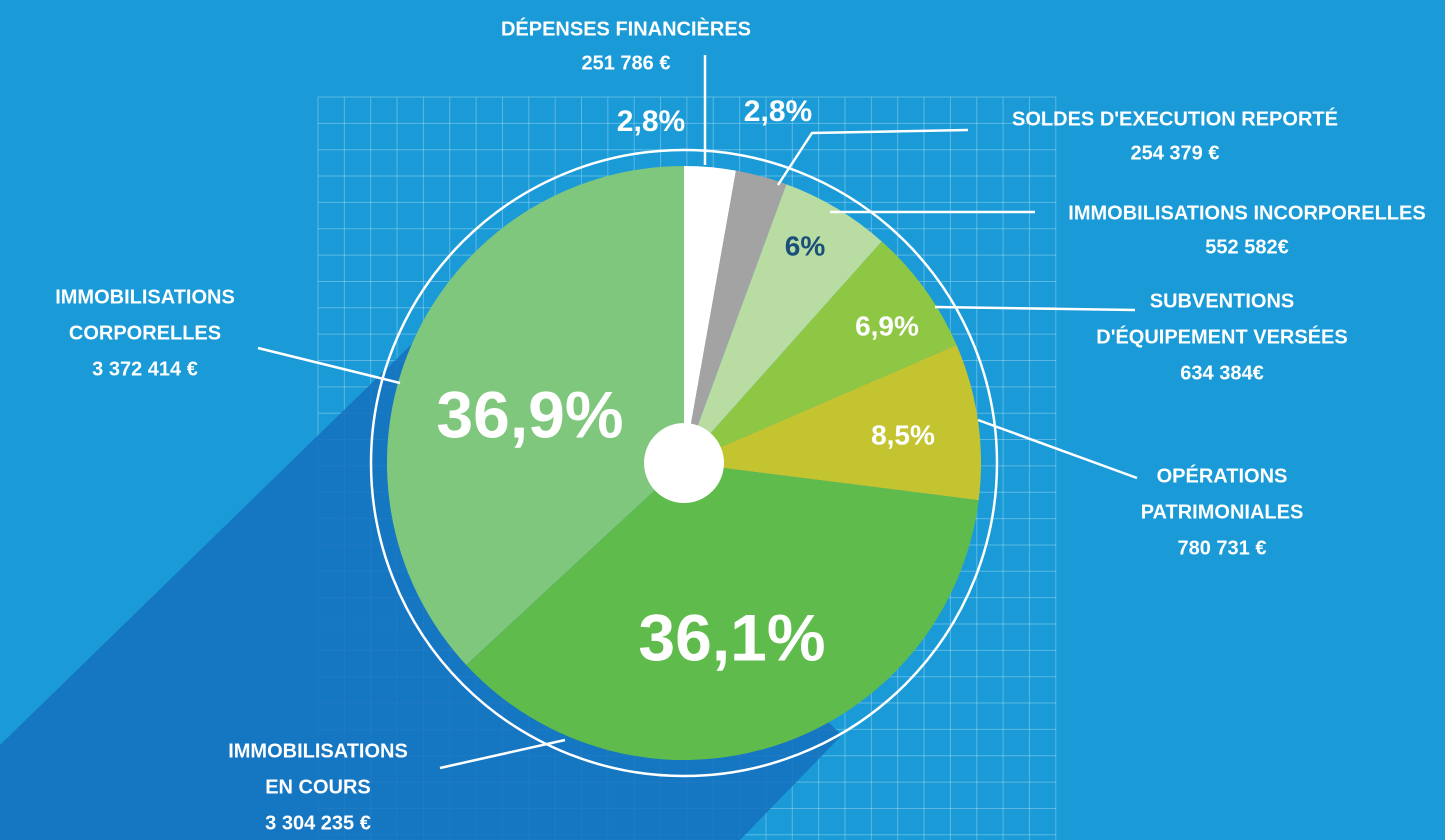 The image size is (1445, 840). Describe the element at coordinates (1175, 118) in the screenshot. I see `category-label: SOLDES D'EXECUTION REPORTÉ` at that location.